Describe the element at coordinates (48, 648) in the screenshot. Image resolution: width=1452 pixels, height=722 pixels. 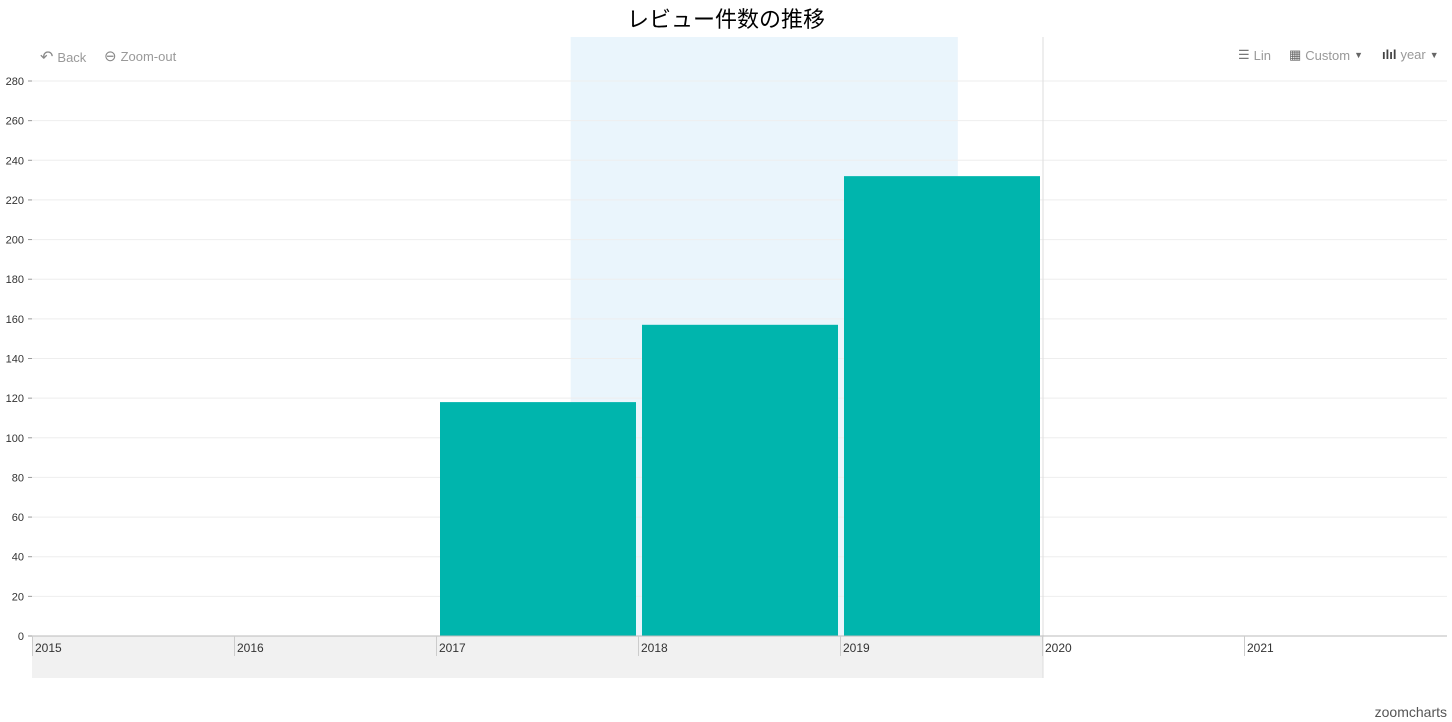
I see `x-tick-label: 2015` at that location.